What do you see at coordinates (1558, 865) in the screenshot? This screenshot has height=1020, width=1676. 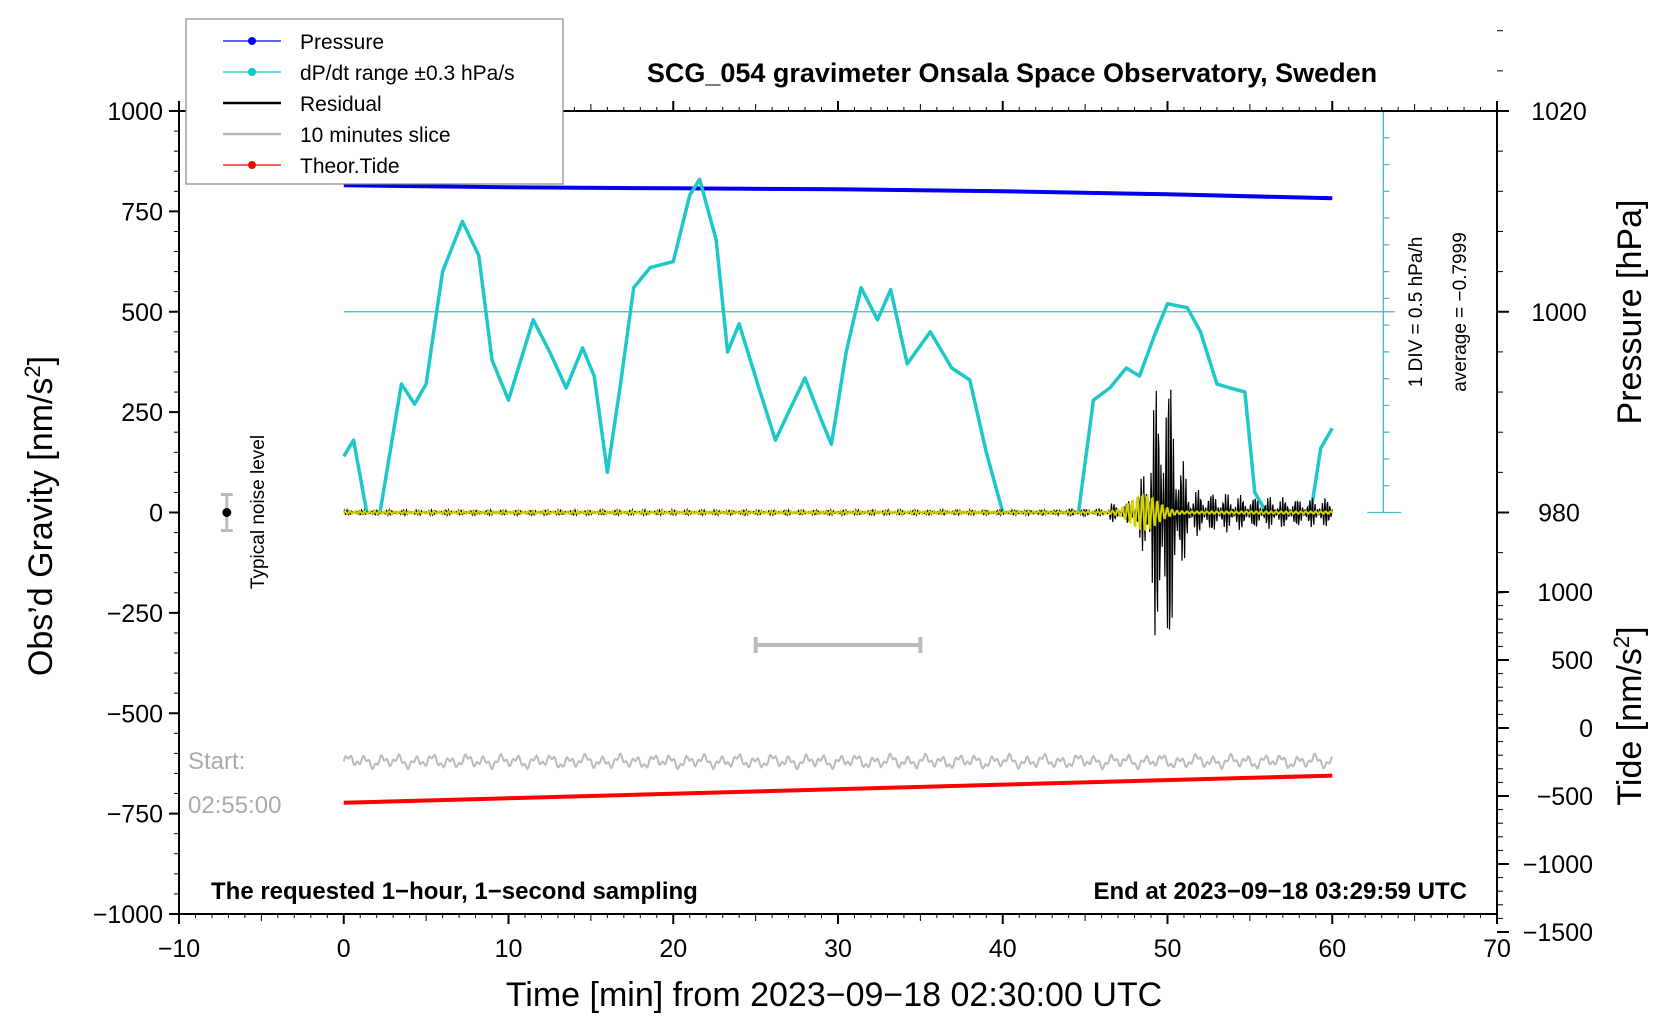 I see `tide-tick-label: −1000` at bounding box center [1558, 865].